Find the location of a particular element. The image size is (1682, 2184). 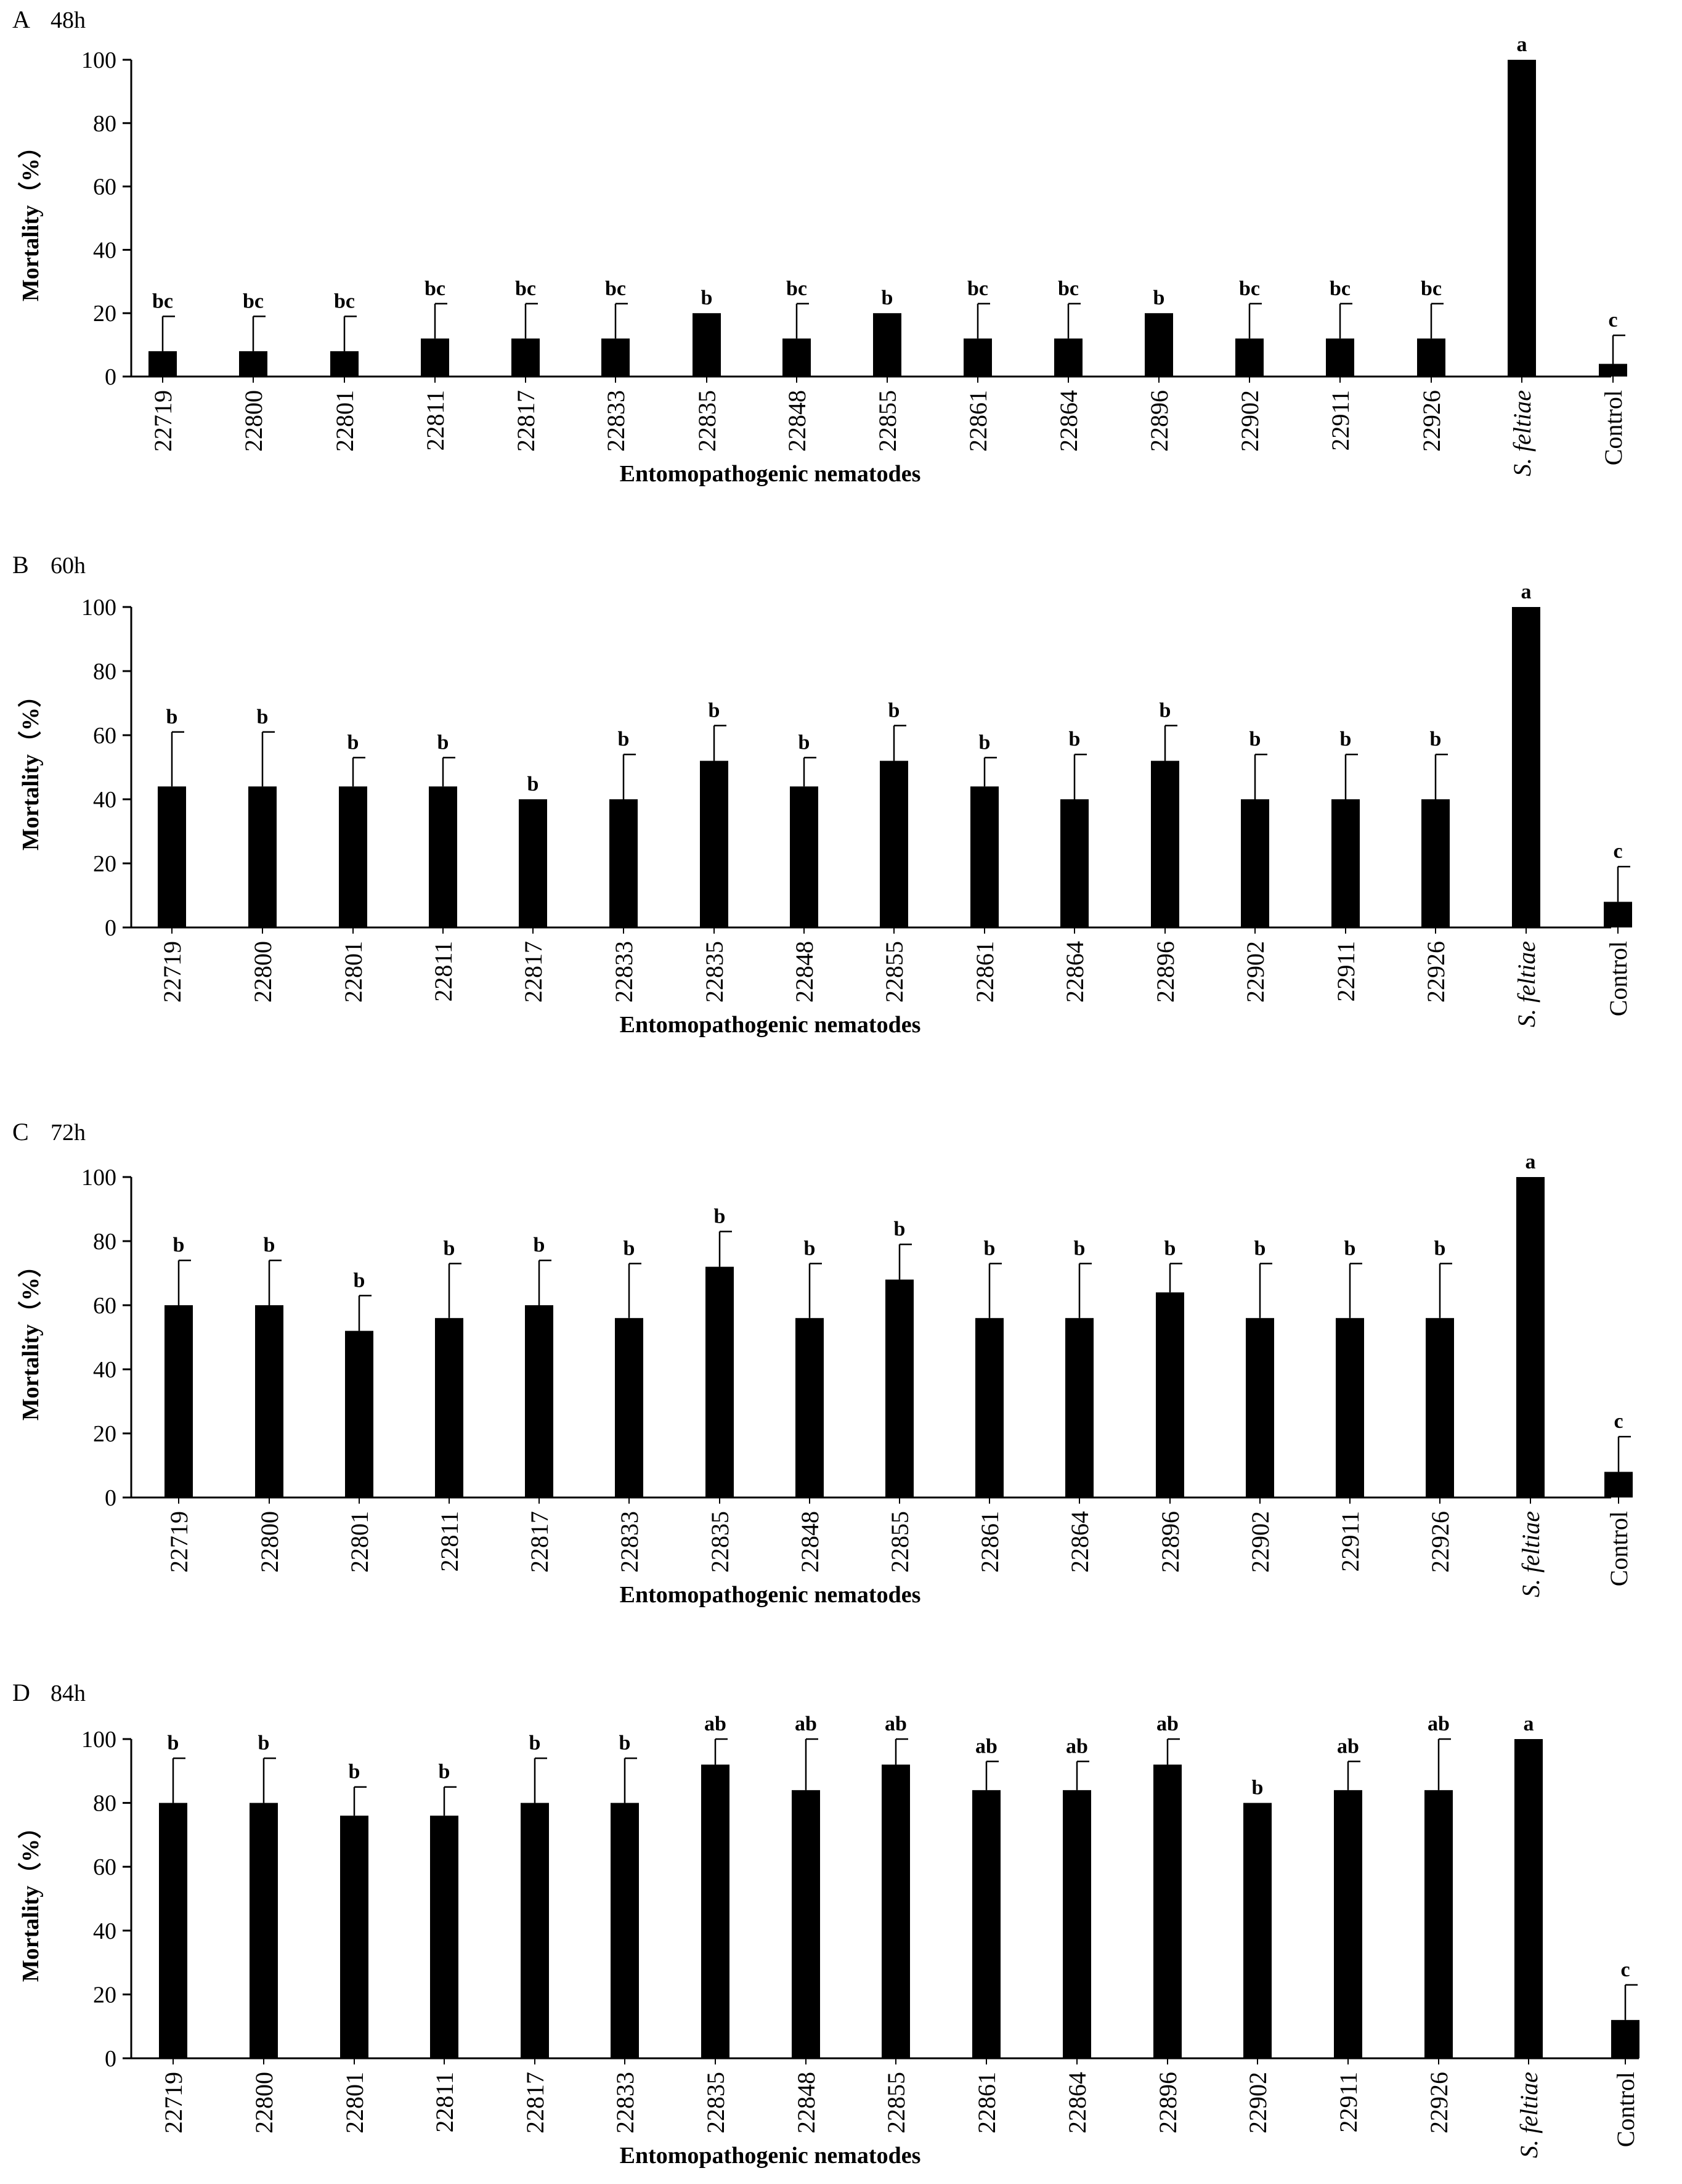

x-tick-label: 22811 is located at coordinates (444, 2102).